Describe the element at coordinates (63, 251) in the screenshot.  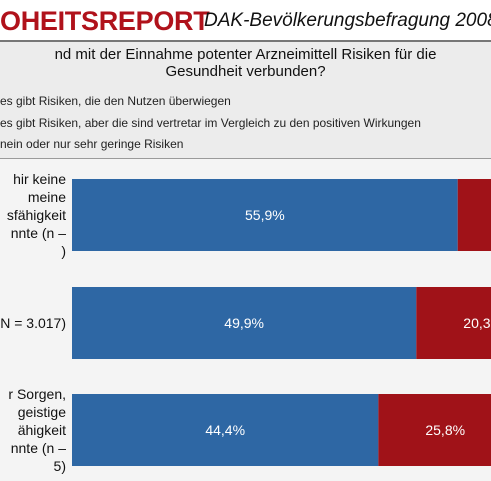
I see `category-label: )` at that location.